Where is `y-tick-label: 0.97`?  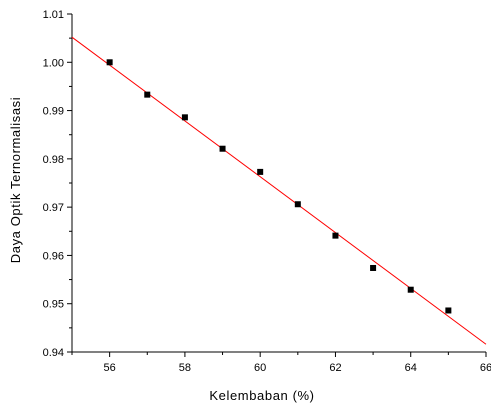 y-tick-label: 0.97 is located at coordinates (53, 208).